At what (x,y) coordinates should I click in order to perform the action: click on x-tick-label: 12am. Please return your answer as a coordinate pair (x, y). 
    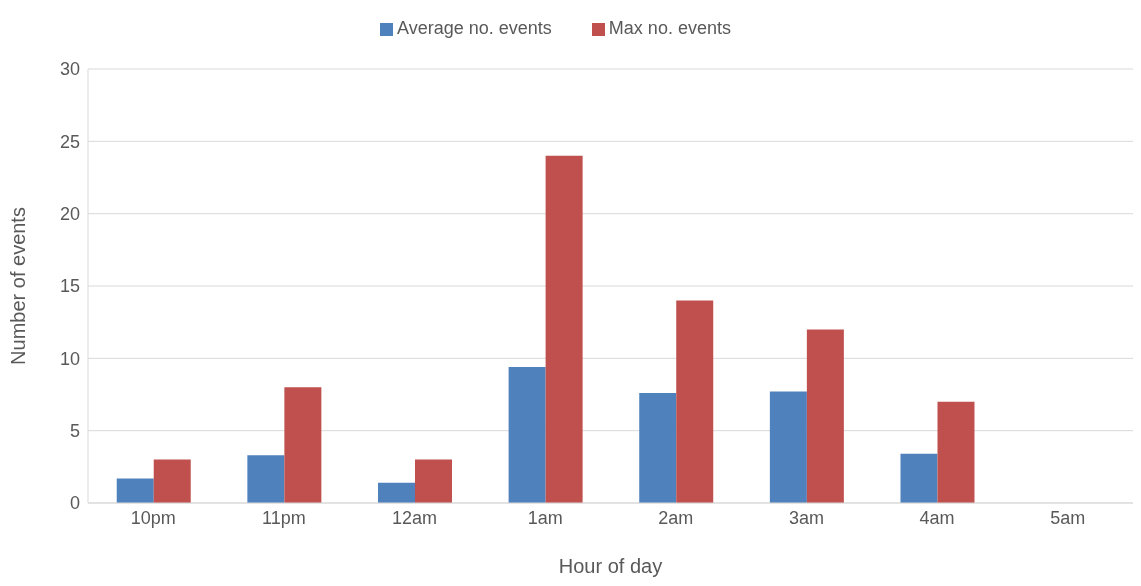
    Looking at the image, I should click on (415, 517).